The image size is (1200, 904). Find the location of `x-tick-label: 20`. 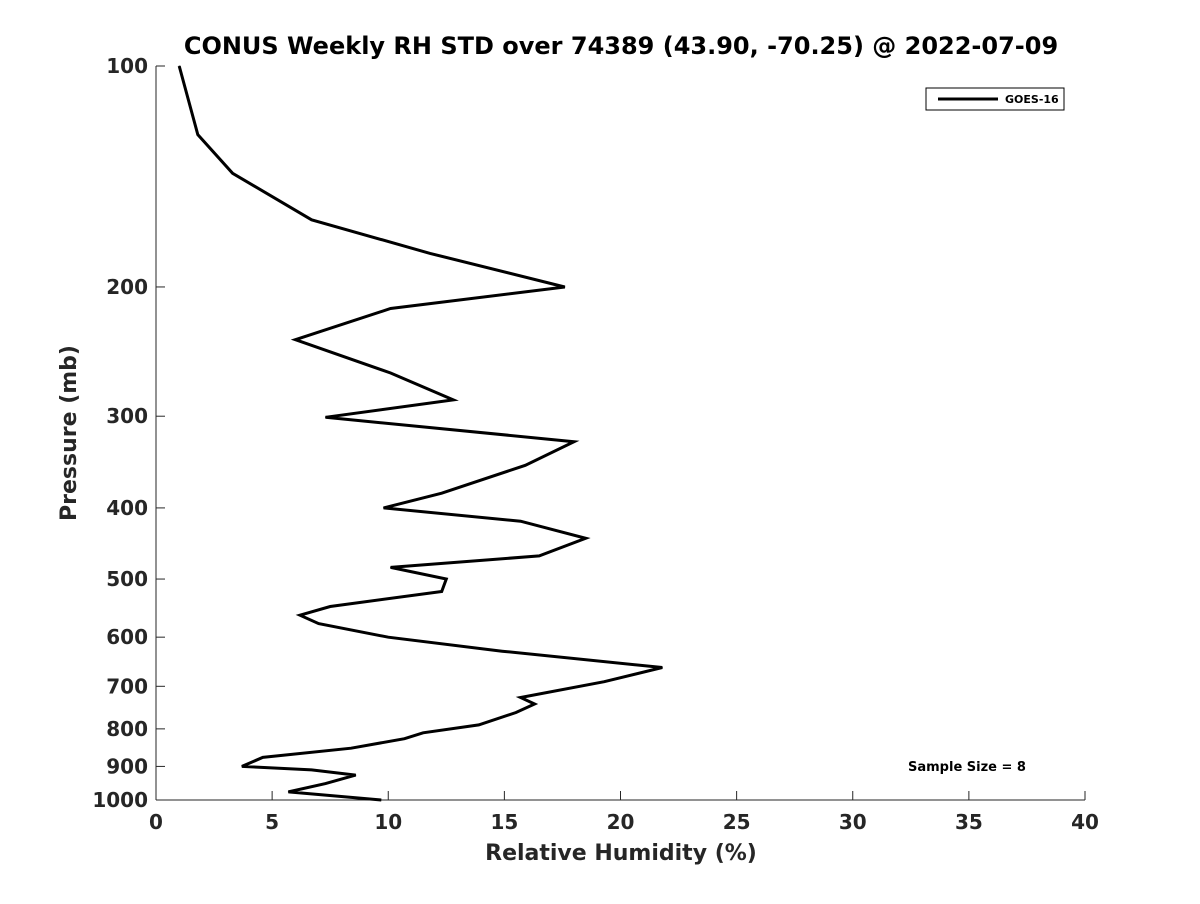

x-tick-label: 20 is located at coordinates (621, 822).